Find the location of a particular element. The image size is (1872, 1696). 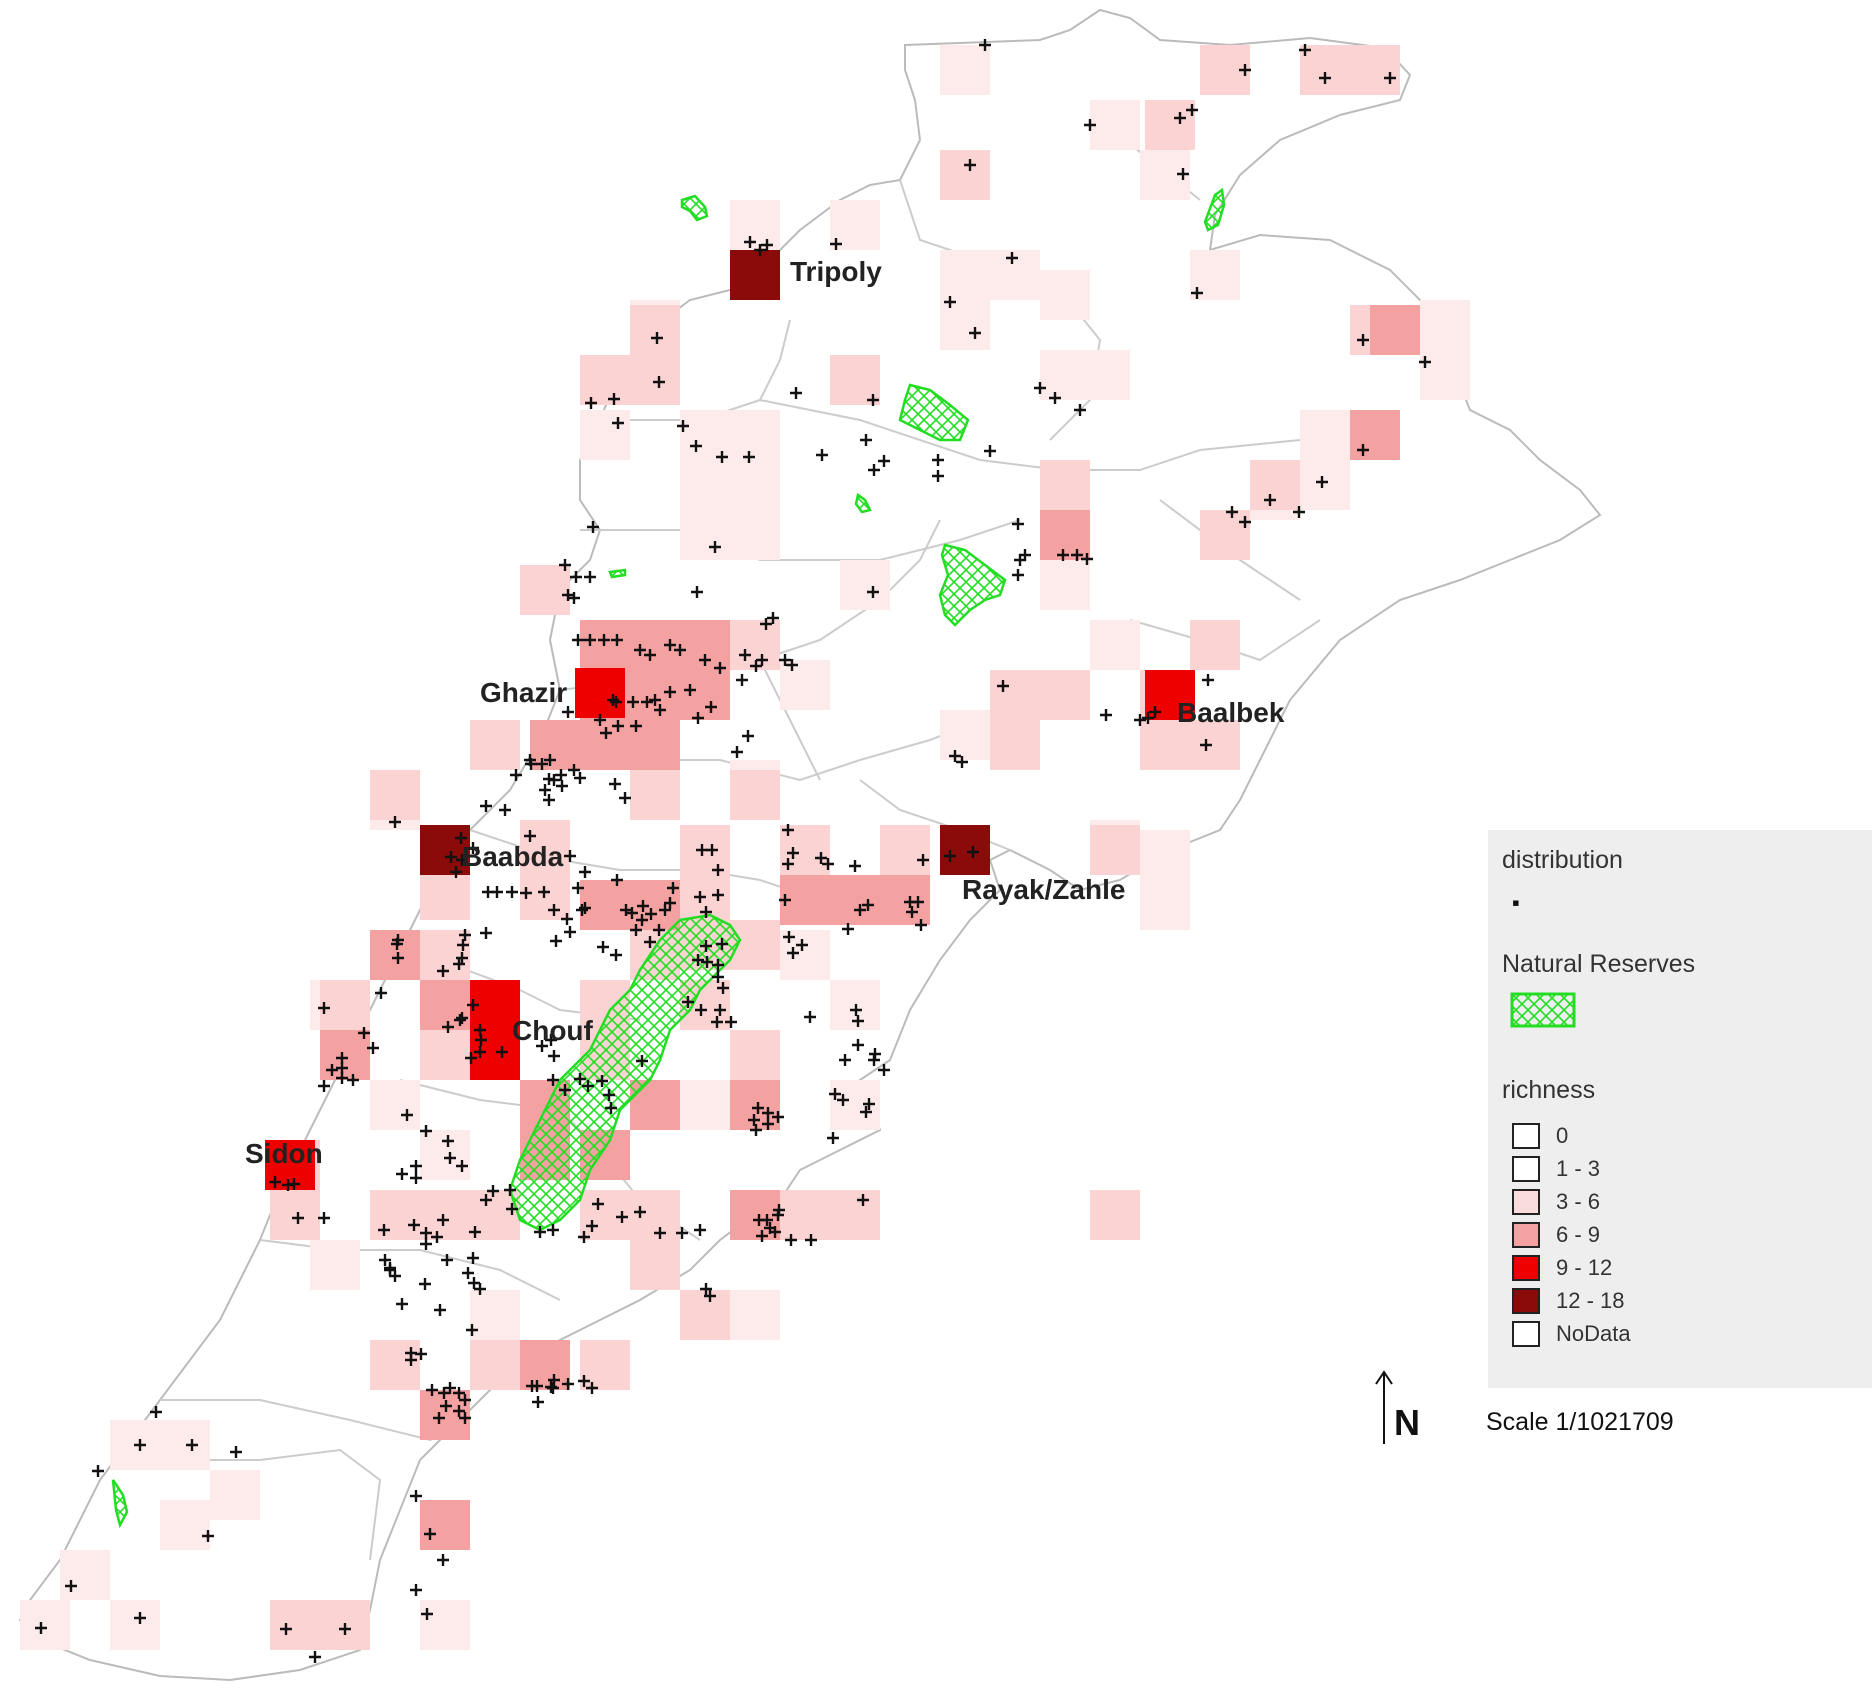

legend-label: 0 is located at coordinates (1562, 1135).